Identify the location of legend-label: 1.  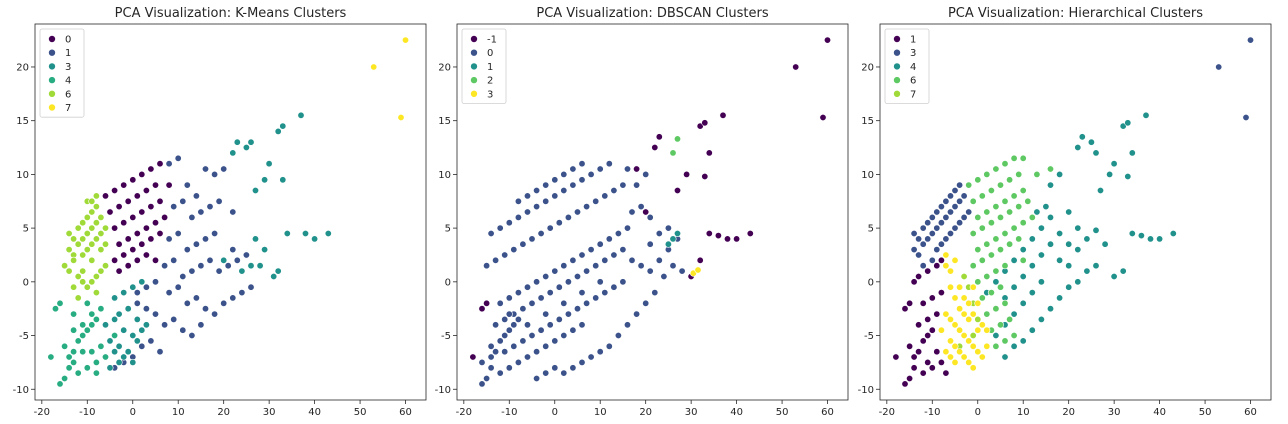
(68, 53).